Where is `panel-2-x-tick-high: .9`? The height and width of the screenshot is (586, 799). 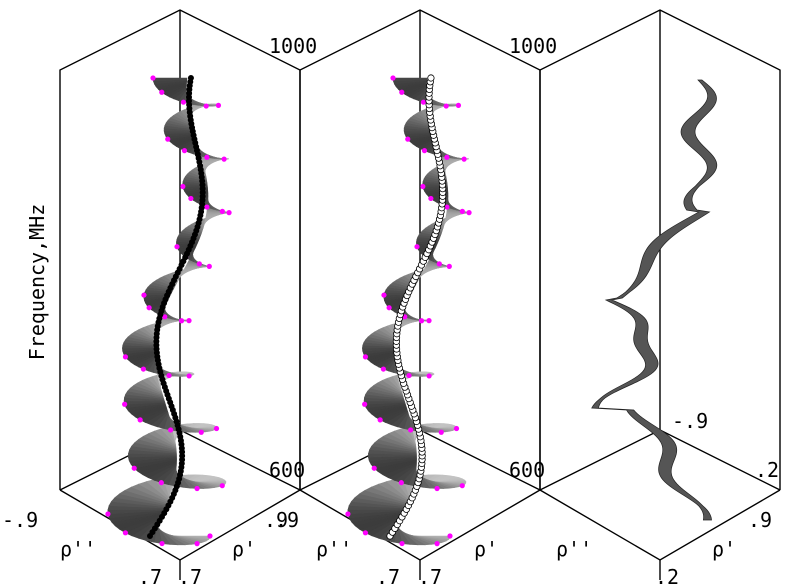 panel-2-x-tick-high: .9 is located at coordinates (287, 520).